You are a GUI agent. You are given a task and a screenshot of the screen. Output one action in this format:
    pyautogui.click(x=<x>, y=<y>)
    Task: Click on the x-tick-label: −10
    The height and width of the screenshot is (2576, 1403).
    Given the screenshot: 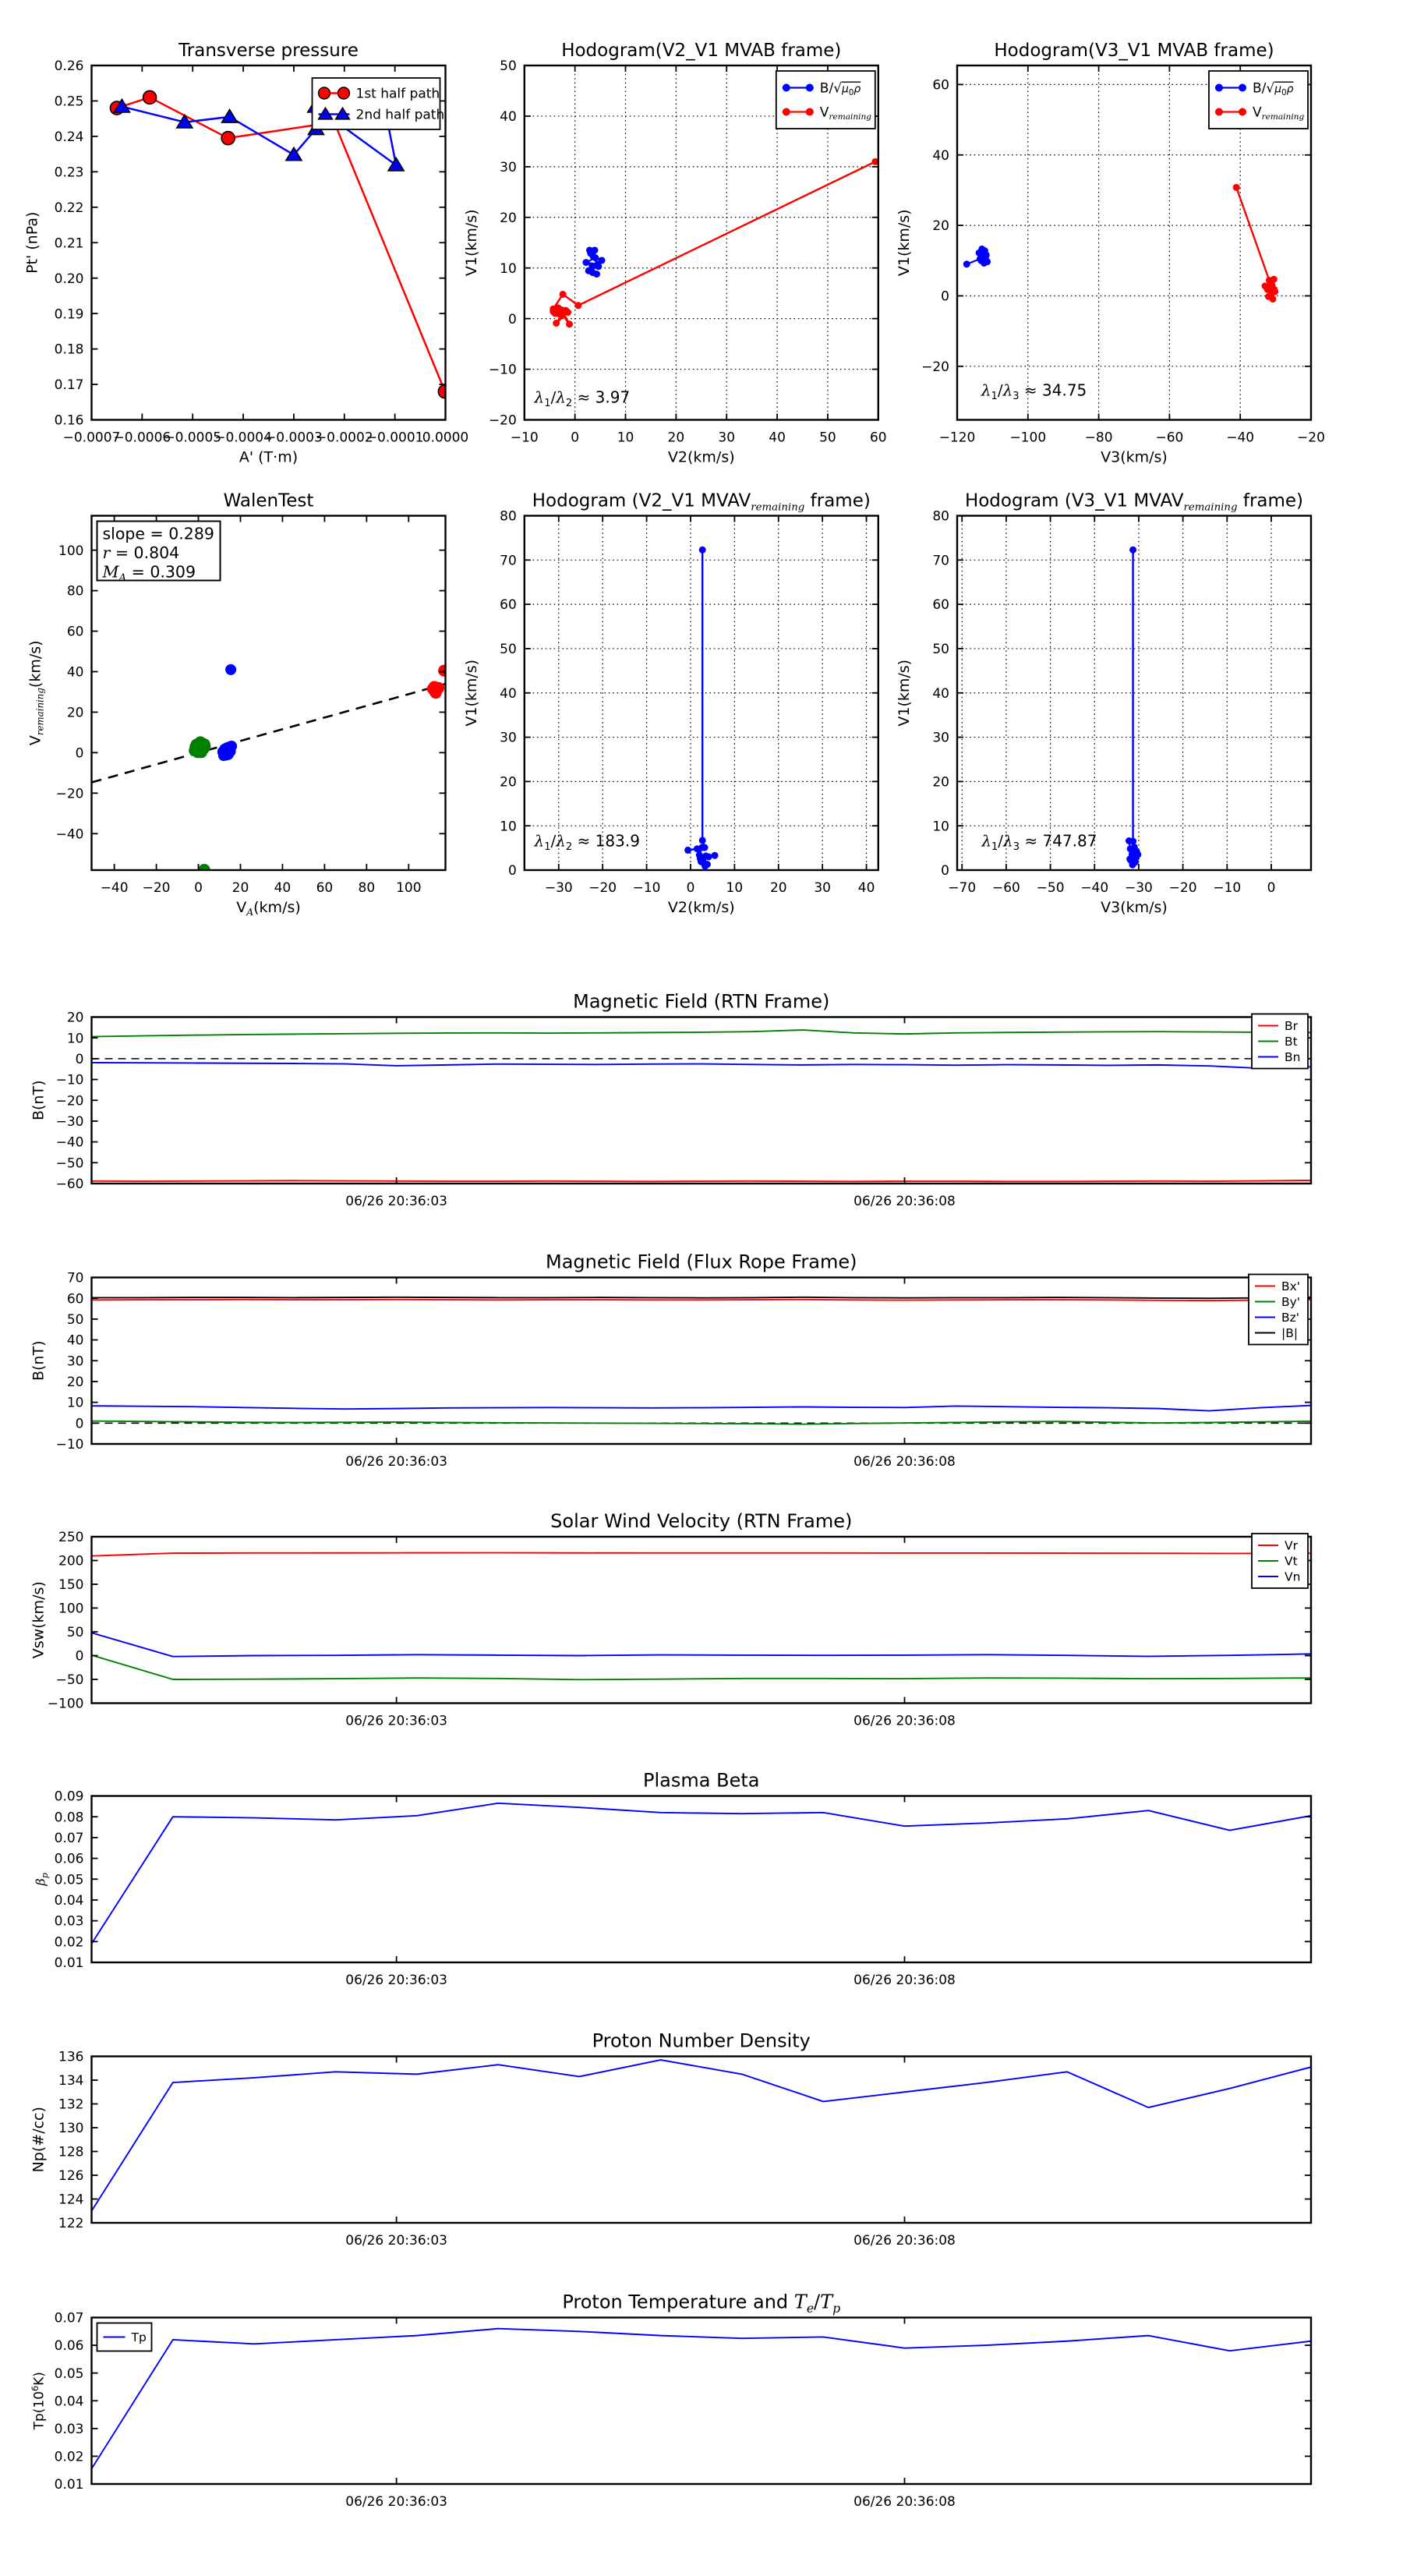 What is the action you would take?
    pyautogui.click(x=1227, y=888)
    